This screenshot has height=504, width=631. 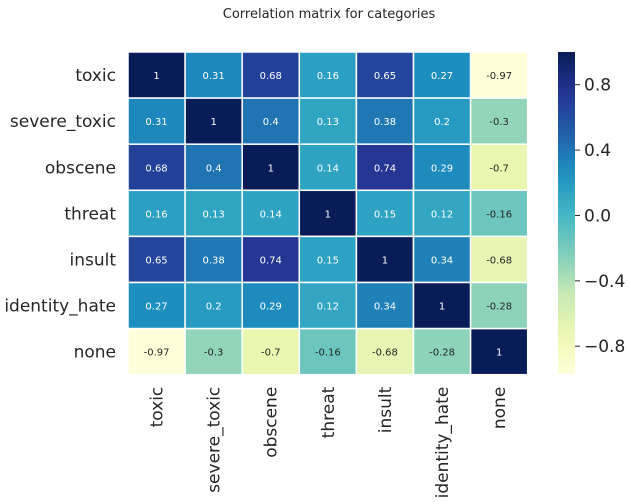 What do you see at coordinates (443, 443) in the screenshot?
I see `column-label: identity_hate` at bounding box center [443, 443].